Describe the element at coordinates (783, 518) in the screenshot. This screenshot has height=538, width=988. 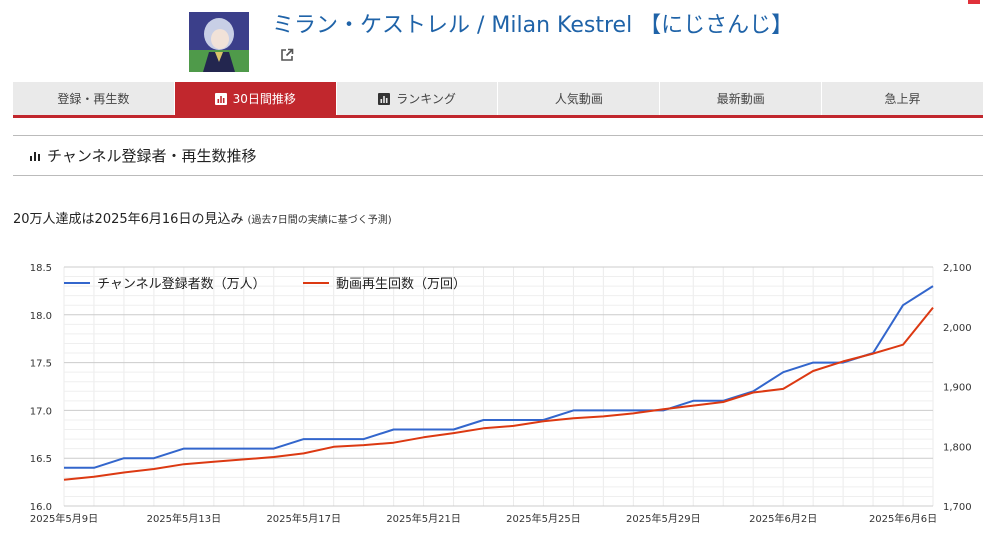
I see `x-tick-label: 2025年6月2日` at that location.